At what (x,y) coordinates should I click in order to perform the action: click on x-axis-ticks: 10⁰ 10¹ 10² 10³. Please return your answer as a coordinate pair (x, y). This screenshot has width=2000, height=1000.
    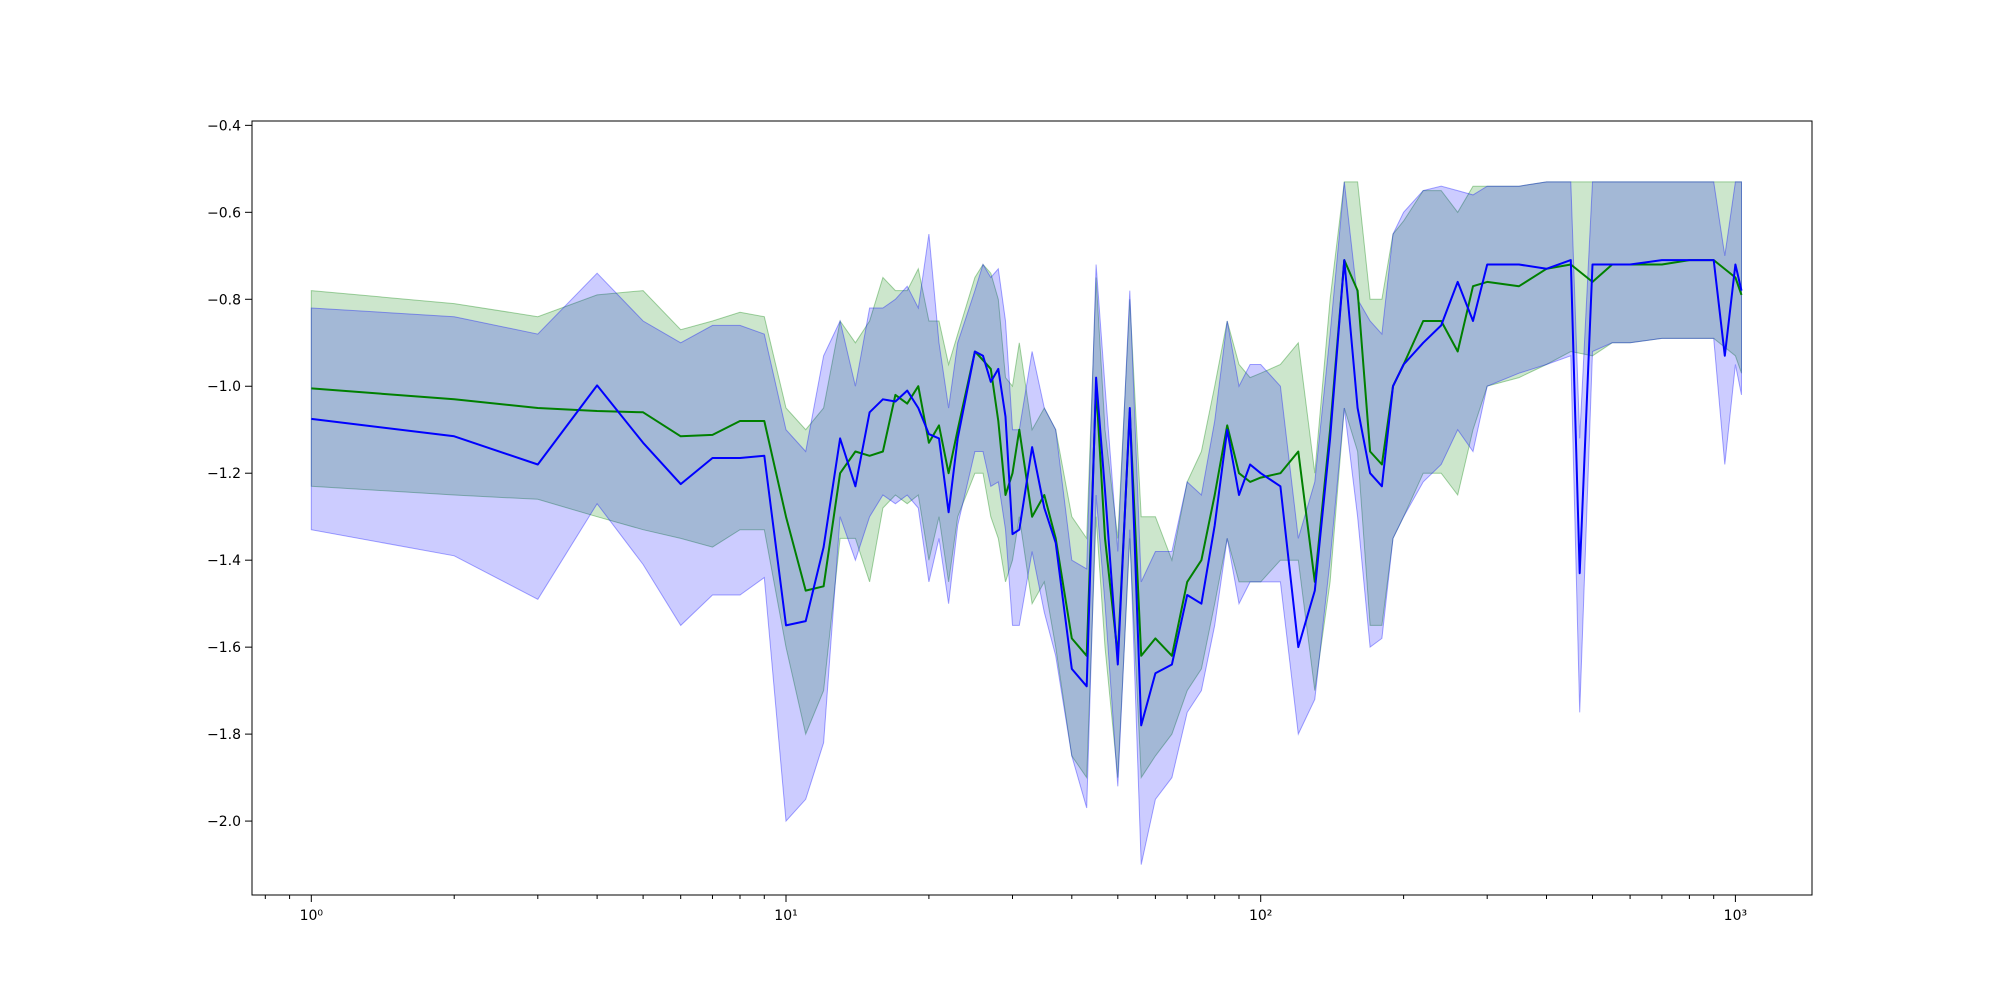
    Looking at the image, I should click on (1005, 909).